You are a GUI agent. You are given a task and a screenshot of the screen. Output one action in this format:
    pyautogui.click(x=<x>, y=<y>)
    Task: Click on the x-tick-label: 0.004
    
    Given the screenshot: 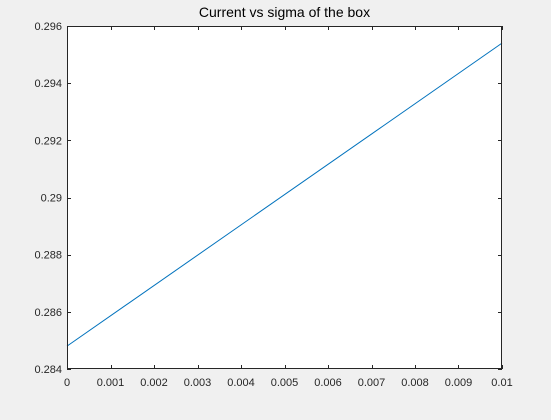 What is the action you would take?
    pyautogui.click(x=241, y=383)
    